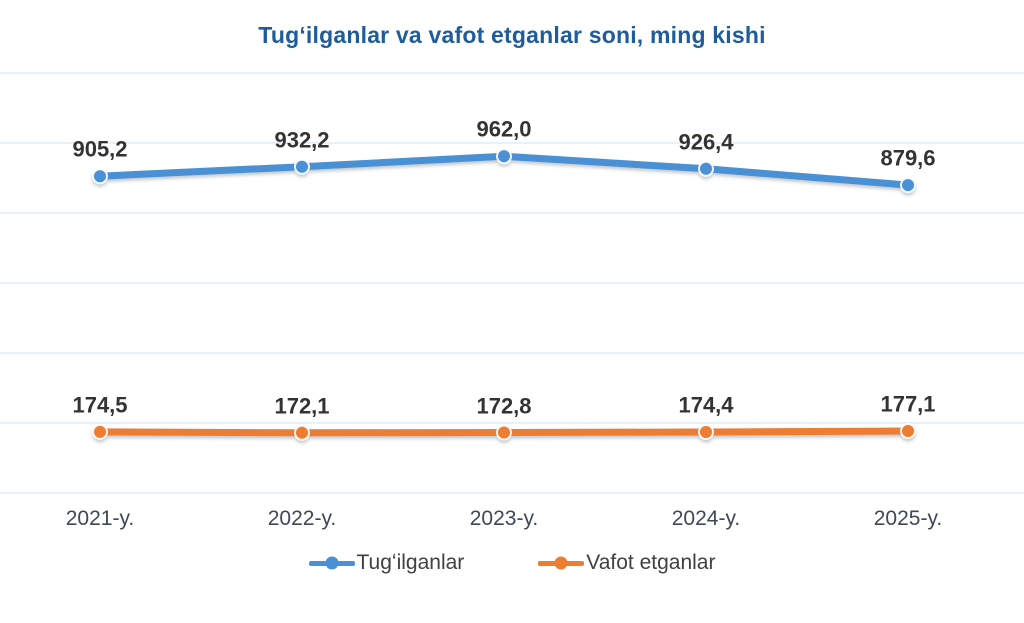  What do you see at coordinates (100, 149) in the screenshot?
I see `data-label: 905,2` at bounding box center [100, 149].